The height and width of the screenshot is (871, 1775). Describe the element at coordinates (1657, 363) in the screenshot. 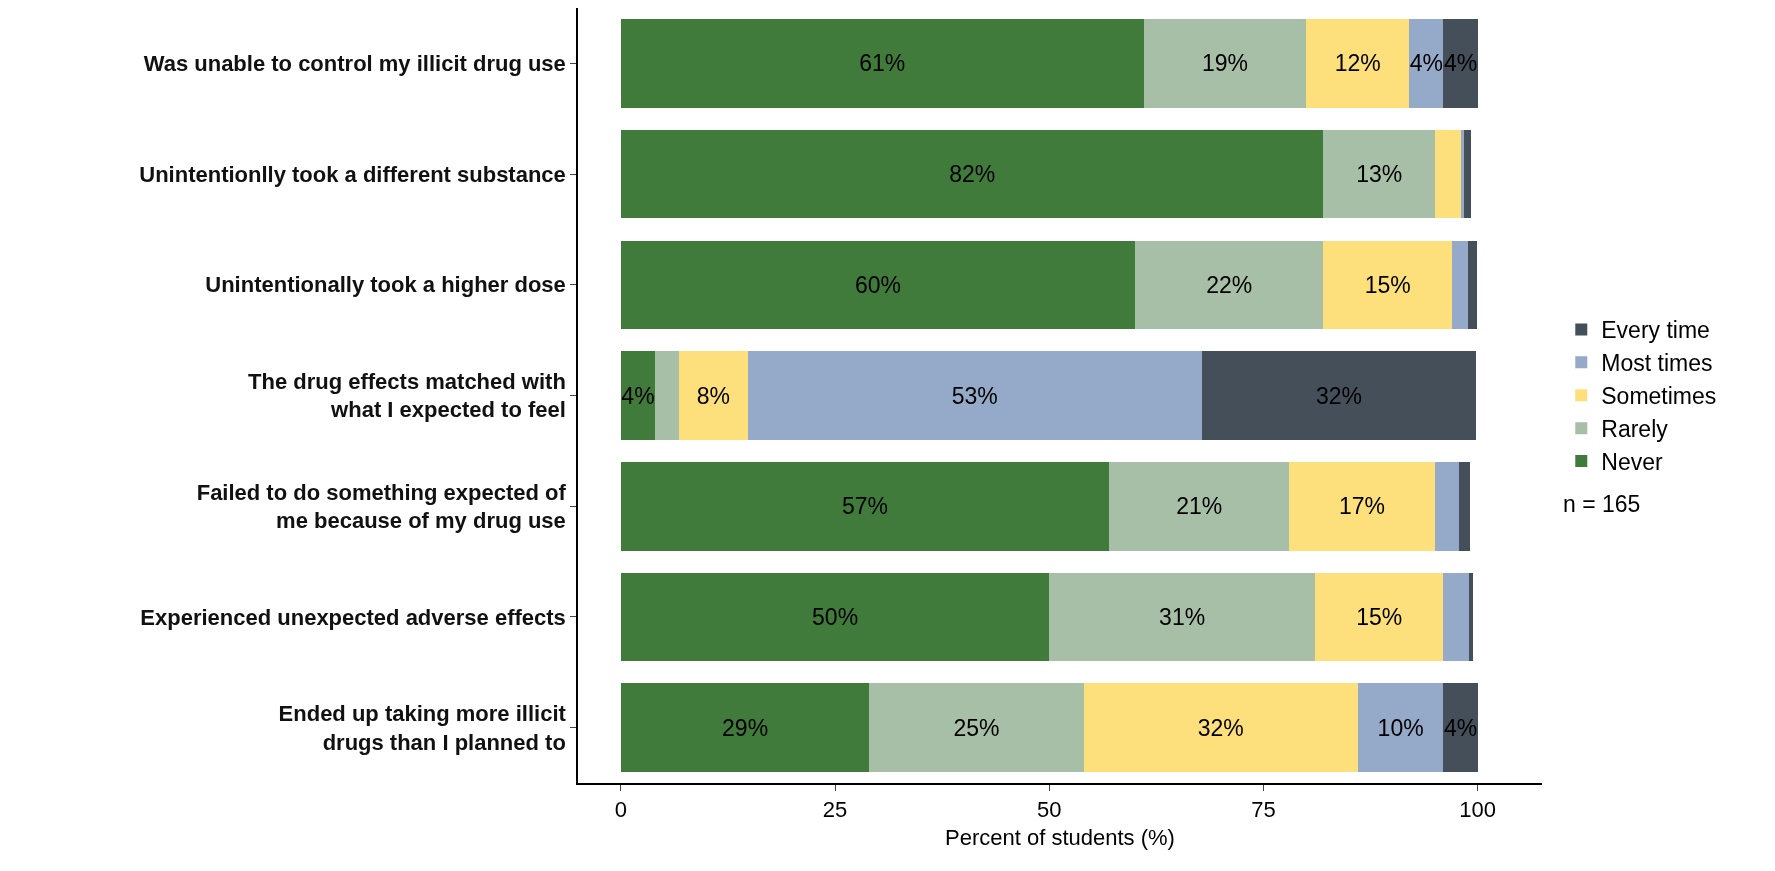

I see `legend-label: Most times` at that location.